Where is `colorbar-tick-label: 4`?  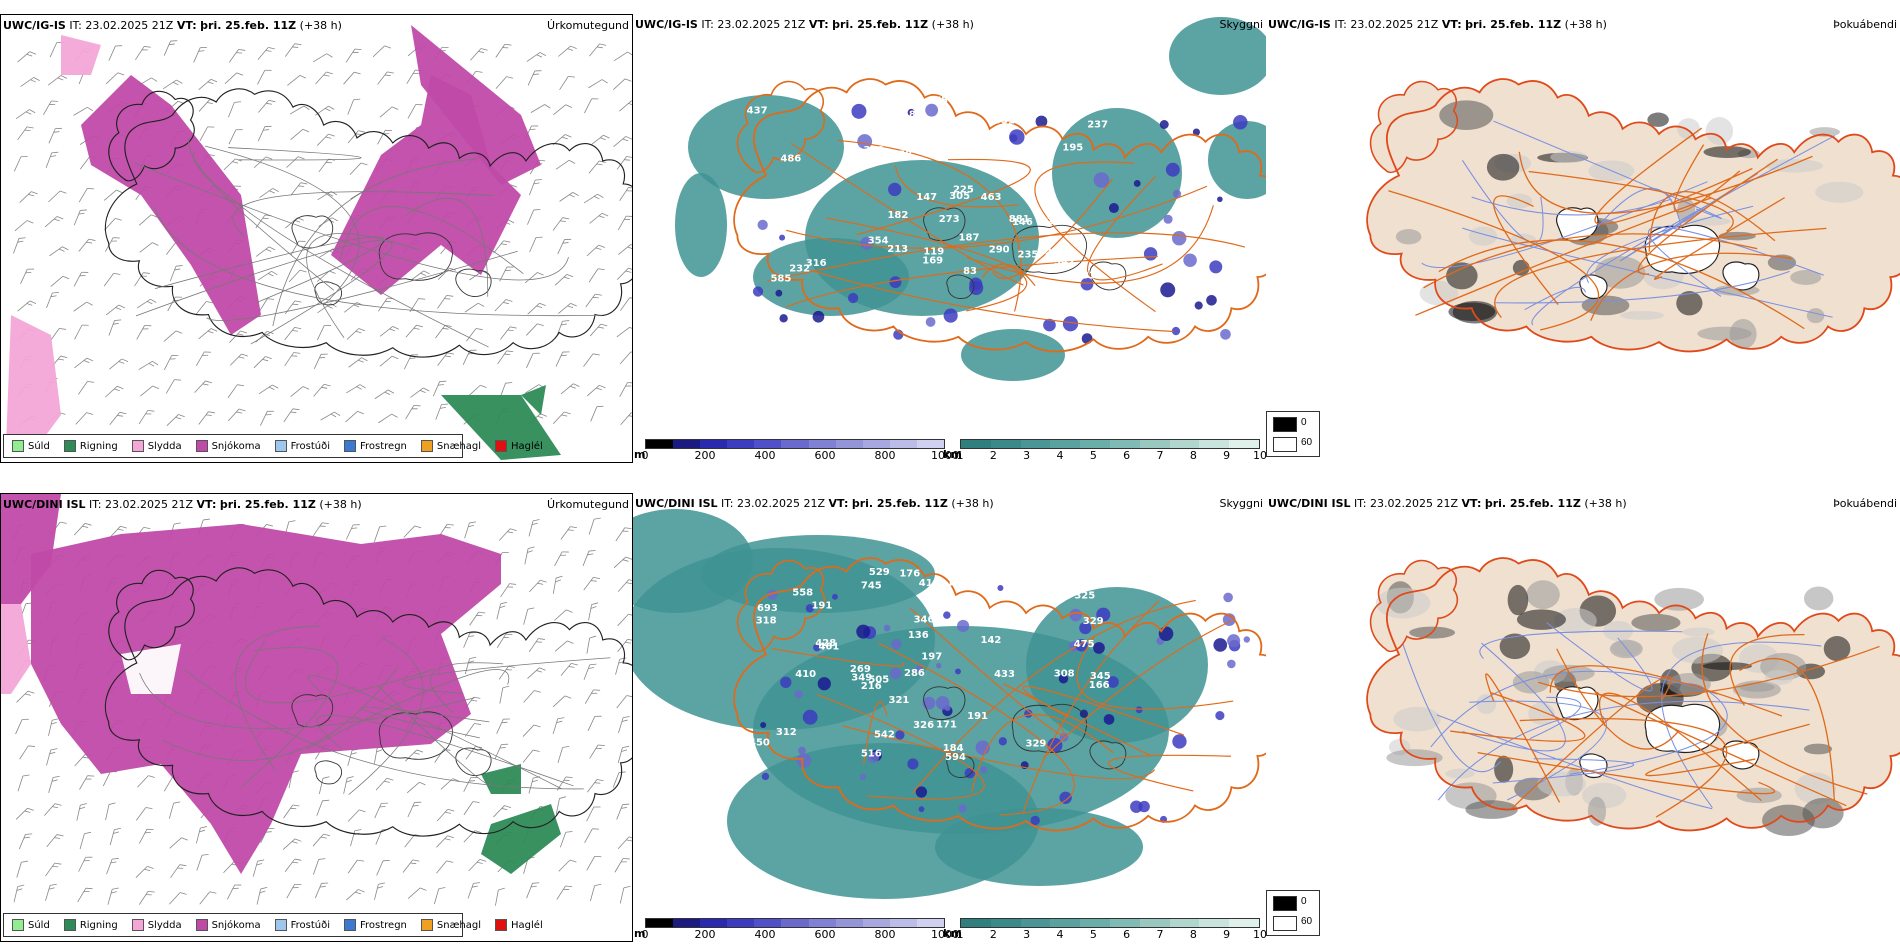 colorbar-tick-label: 4 is located at coordinates (1060, 455).